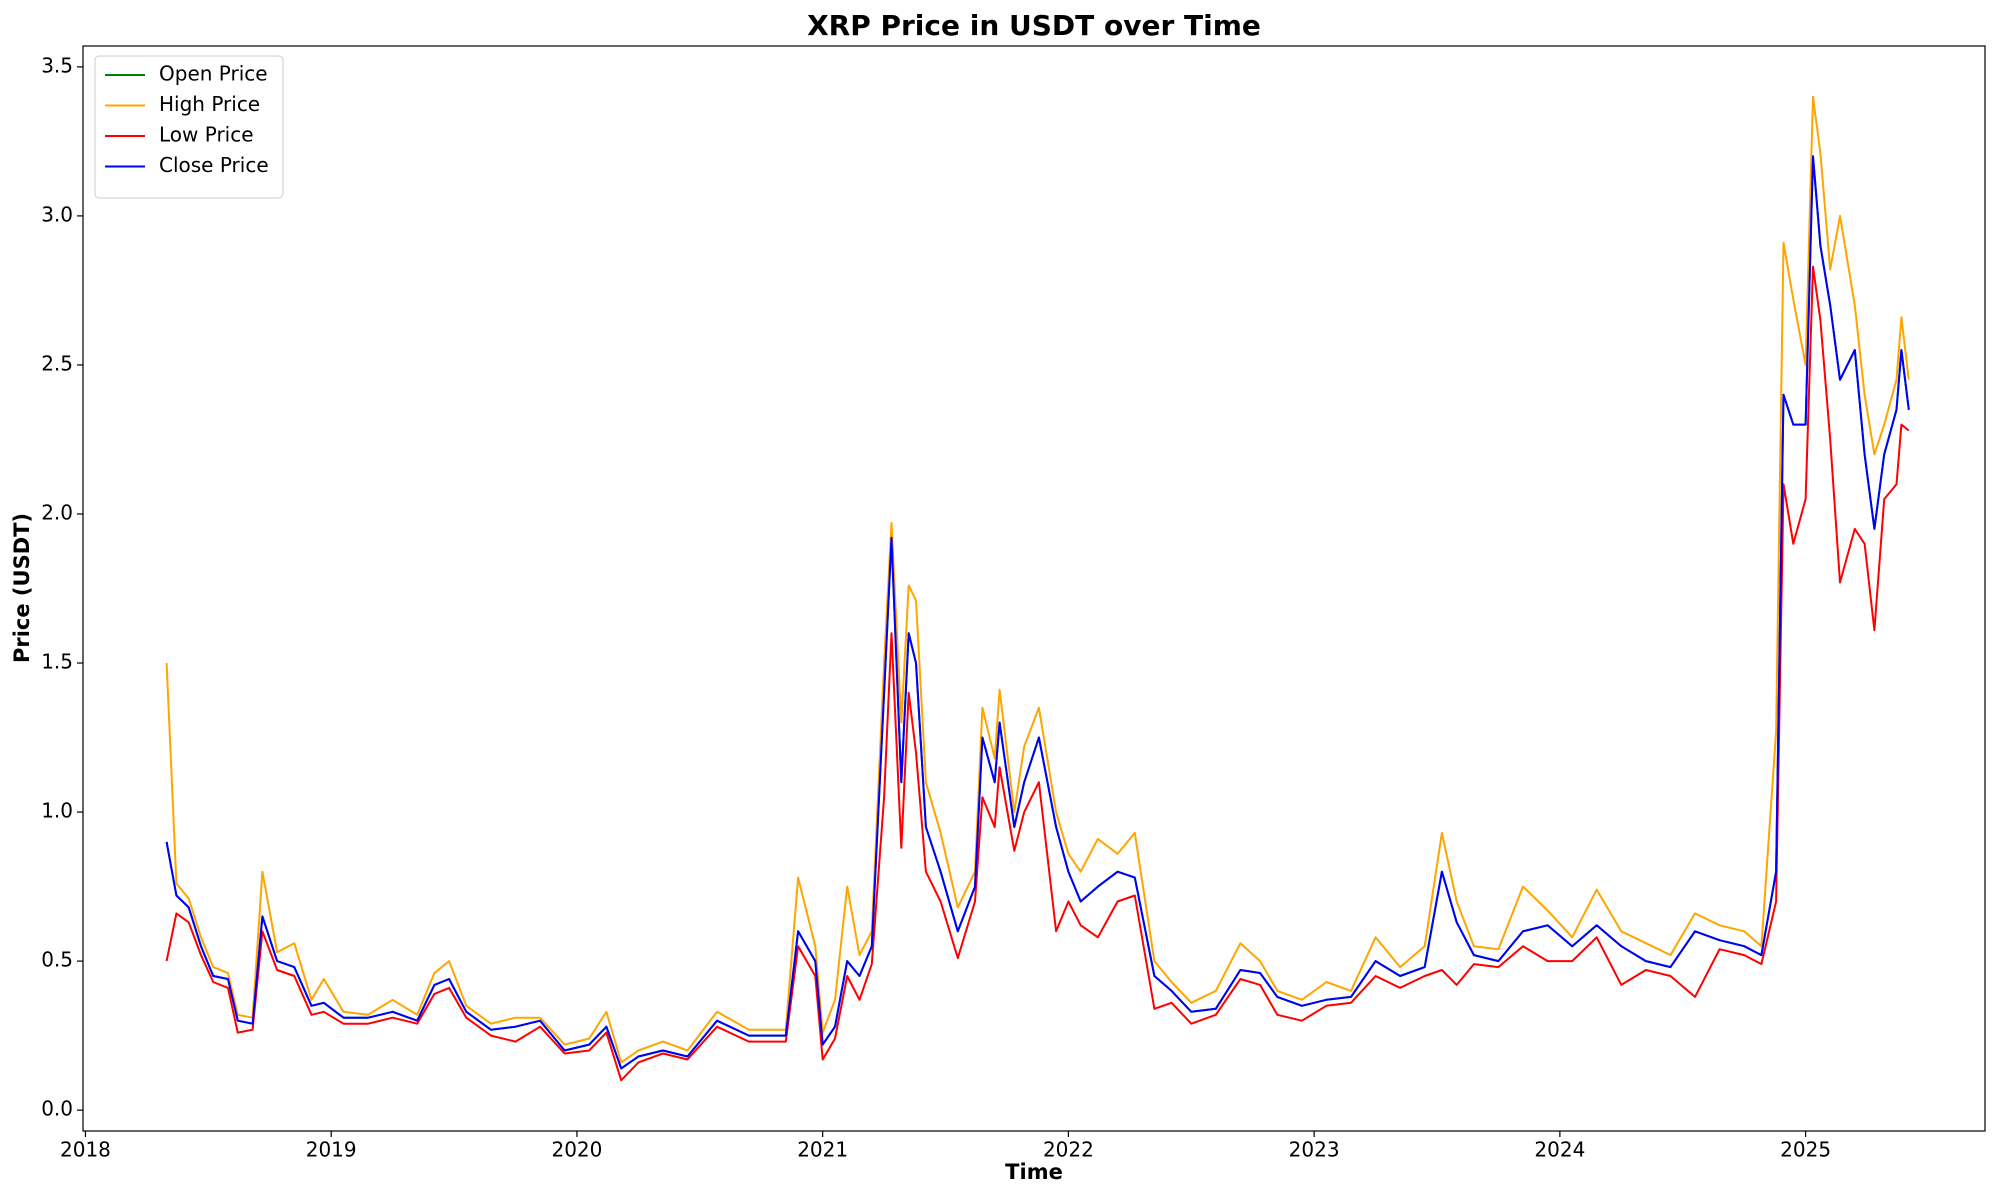 This screenshot has height=1200, width=2000. I want to click on x-tick-label: 2021, so click(822, 1150).